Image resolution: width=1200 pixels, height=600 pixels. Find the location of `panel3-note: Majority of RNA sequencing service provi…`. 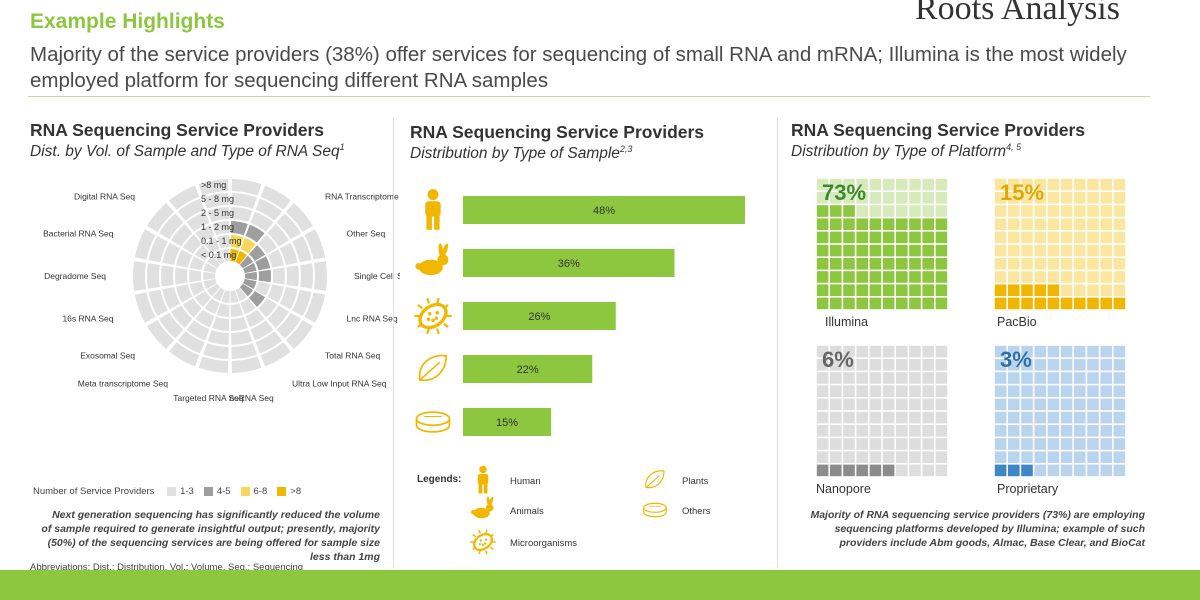

panel3-note: Majority of RNA sequencing service provi… is located at coordinates (977, 529).